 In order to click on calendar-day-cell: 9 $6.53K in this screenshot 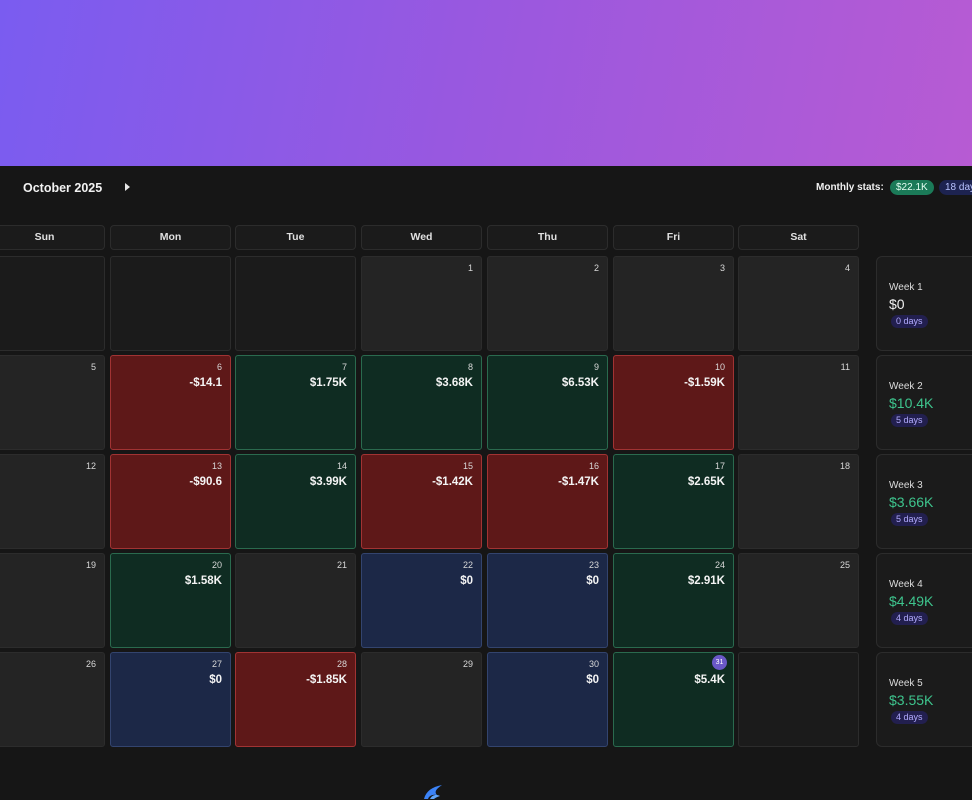, I will do `click(547, 402)`.